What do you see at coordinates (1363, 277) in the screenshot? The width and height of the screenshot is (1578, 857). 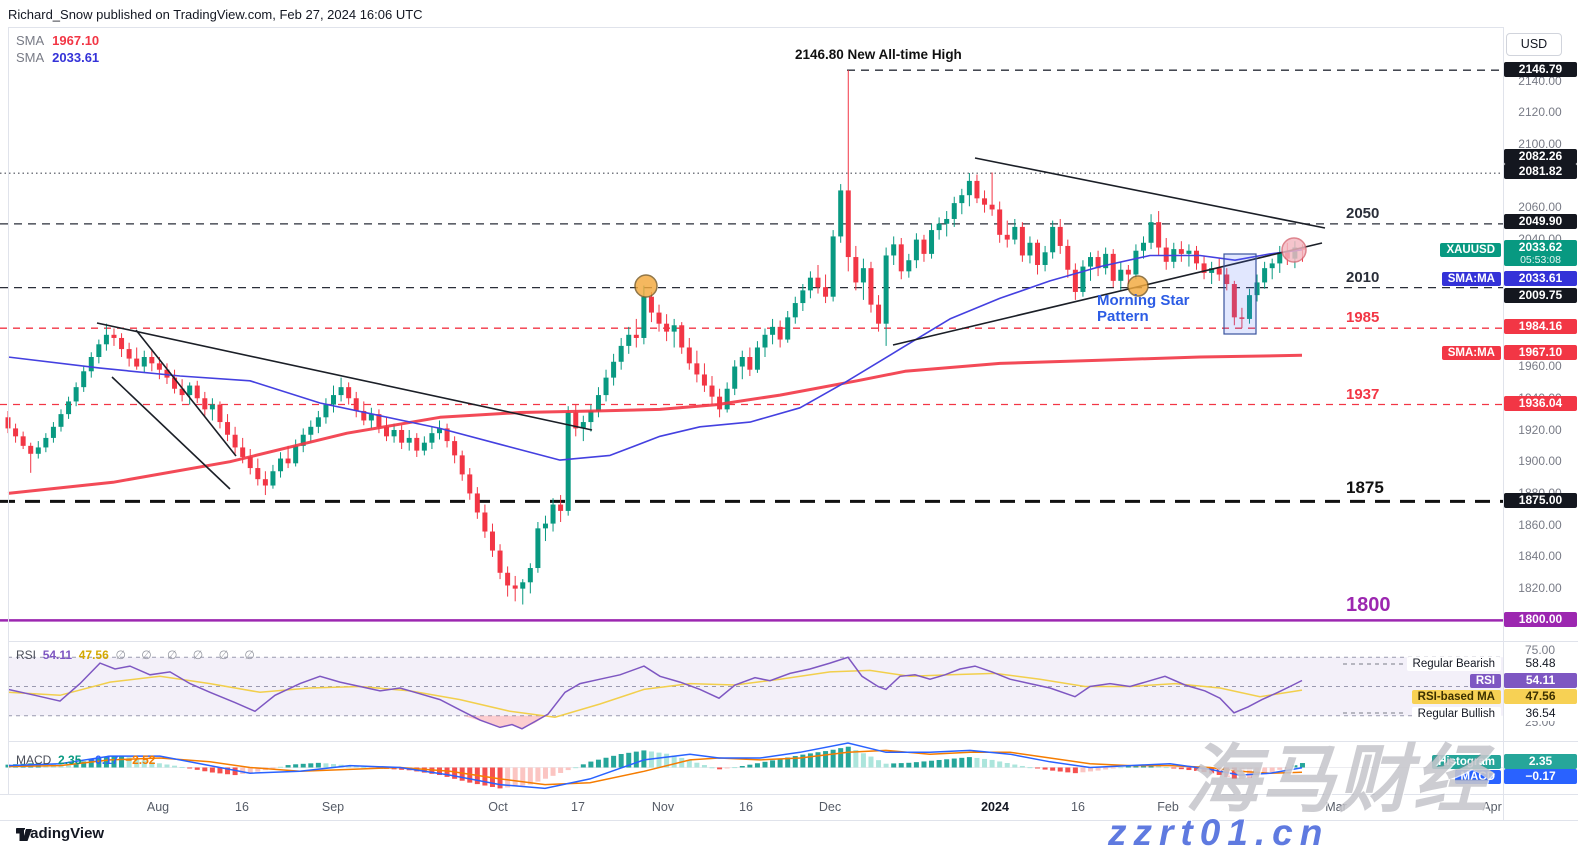 I see `level-label: 2010` at bounding box center [1363, 277].